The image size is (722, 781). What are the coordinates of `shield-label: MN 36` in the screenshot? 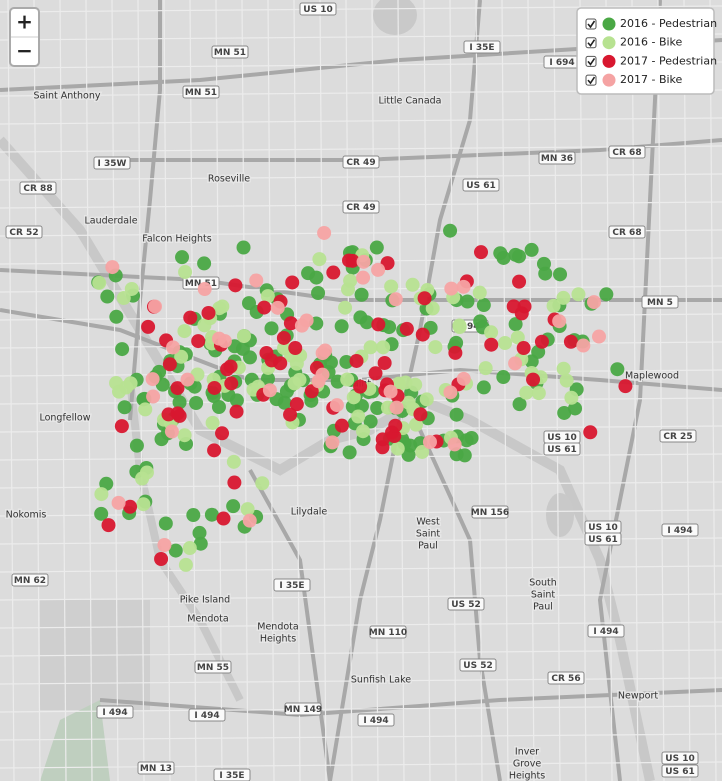 It's located at (557, 159).